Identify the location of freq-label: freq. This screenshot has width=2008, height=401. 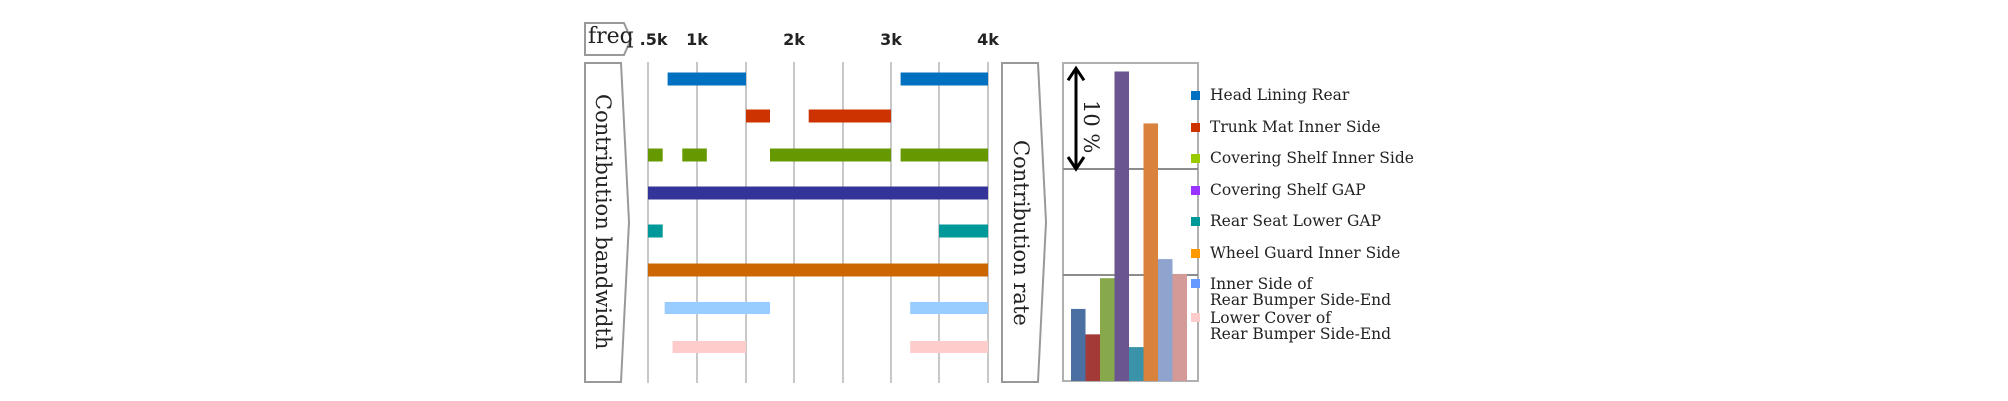
(611, 36).